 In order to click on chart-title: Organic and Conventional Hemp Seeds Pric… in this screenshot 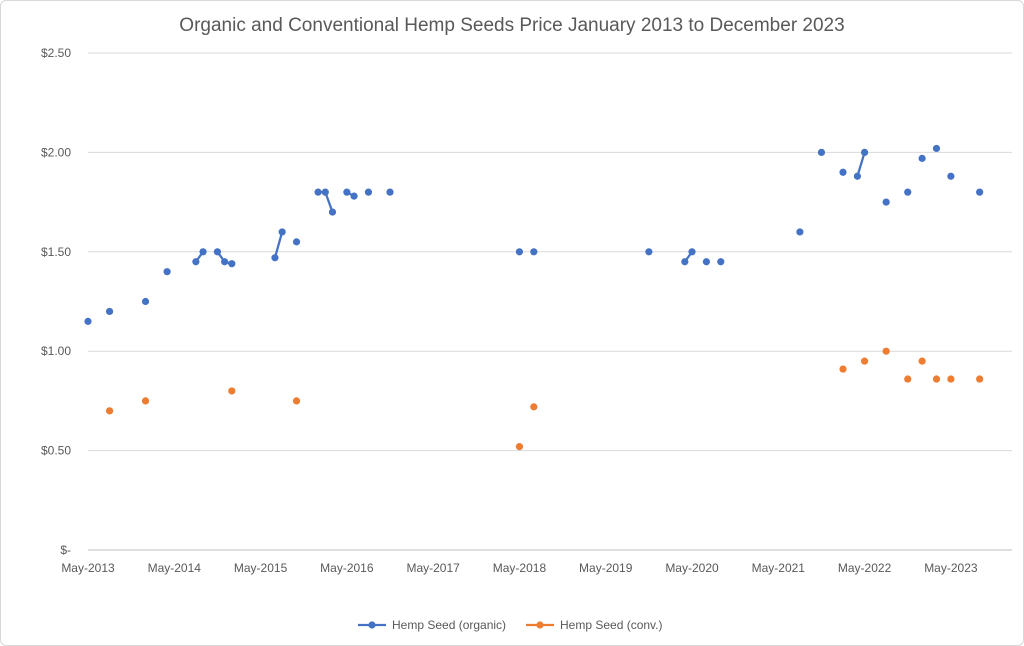, I will do `click(511, 25)`.